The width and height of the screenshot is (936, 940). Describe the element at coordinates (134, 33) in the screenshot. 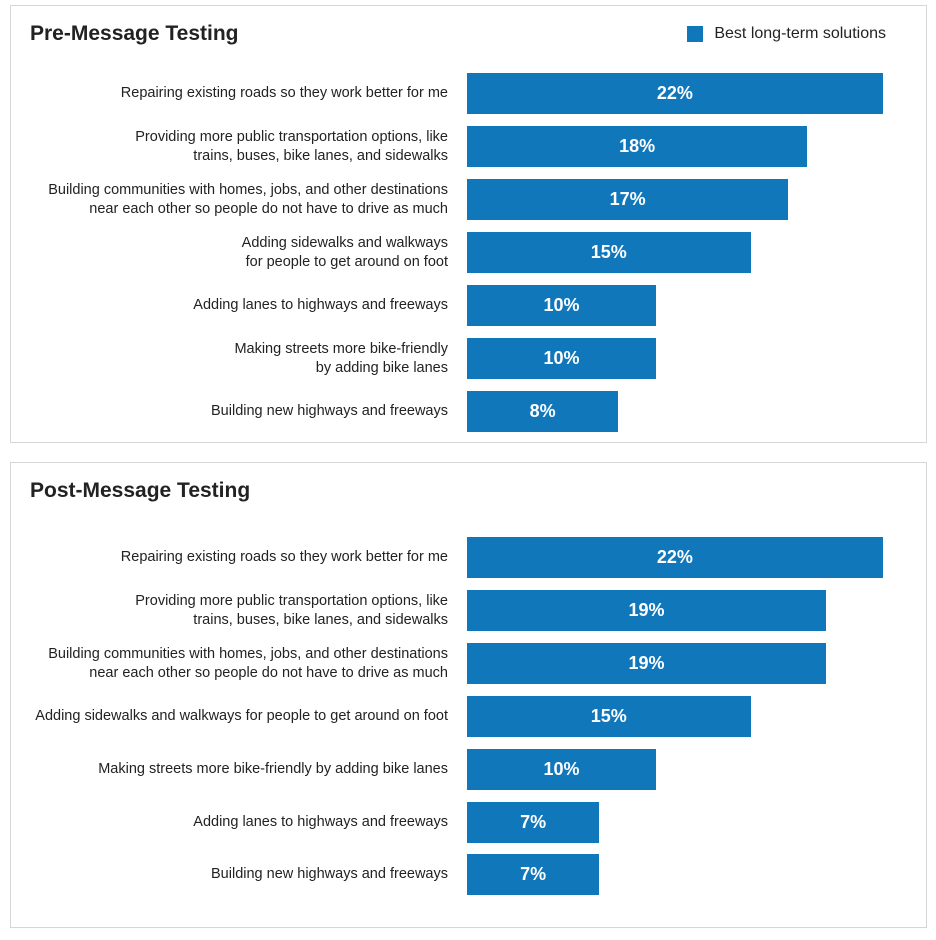

I see `chart-title: Pre-Message Testing` at that location.